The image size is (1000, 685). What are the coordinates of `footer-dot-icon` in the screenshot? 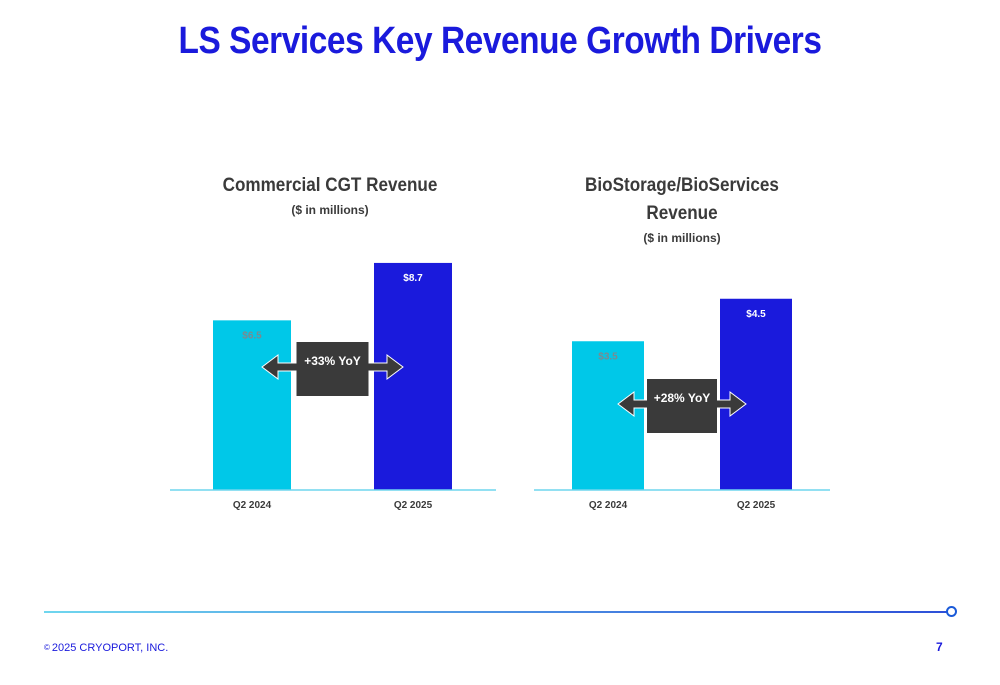 It's located at (951, 611).